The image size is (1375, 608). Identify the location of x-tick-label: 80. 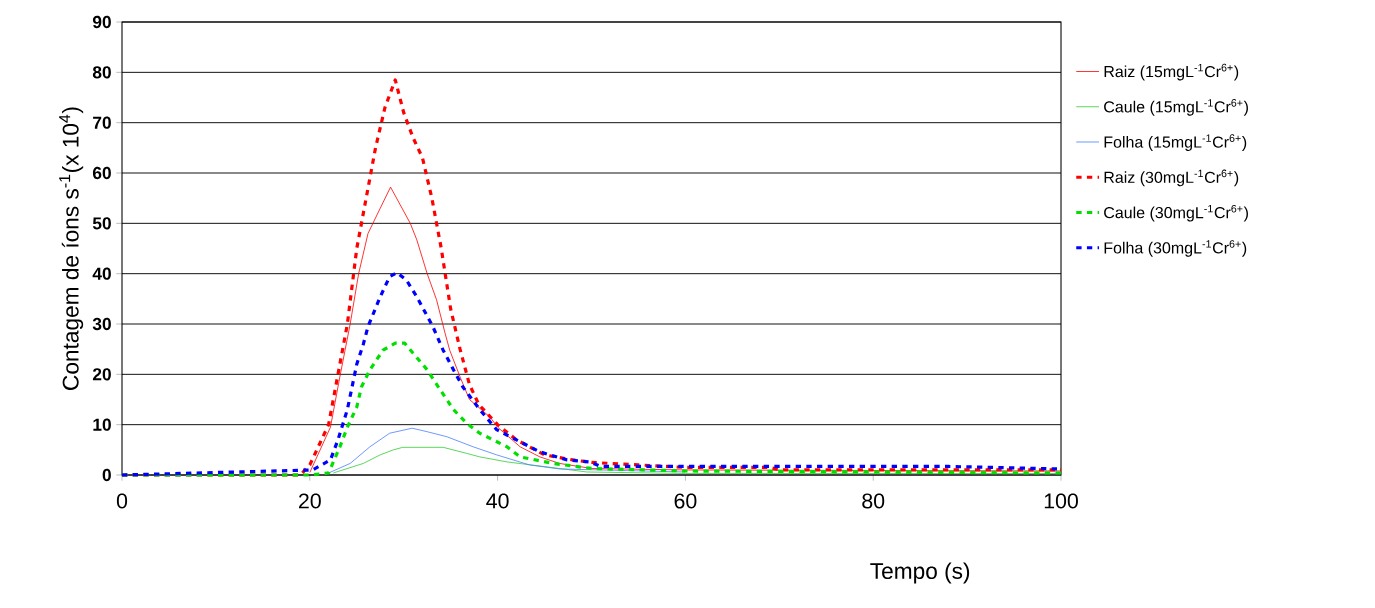
(873, 501).